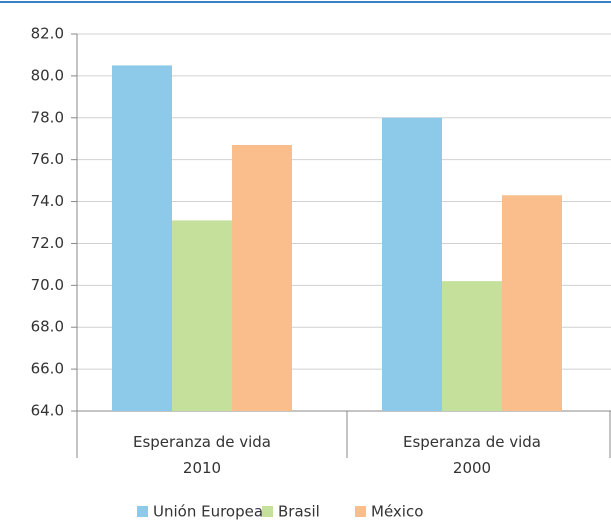 This screenshot has width=611, height=522. Describe the element at coordinates (202, 455) in the screenshot. I see `x-tick-label: Esperanza de vida 2010` at that location.